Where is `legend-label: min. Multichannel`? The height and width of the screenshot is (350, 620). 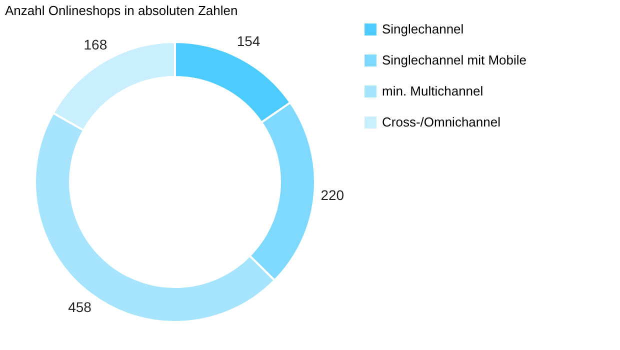
legend-label: min. Multichannel is located at coordinates (433, 91).